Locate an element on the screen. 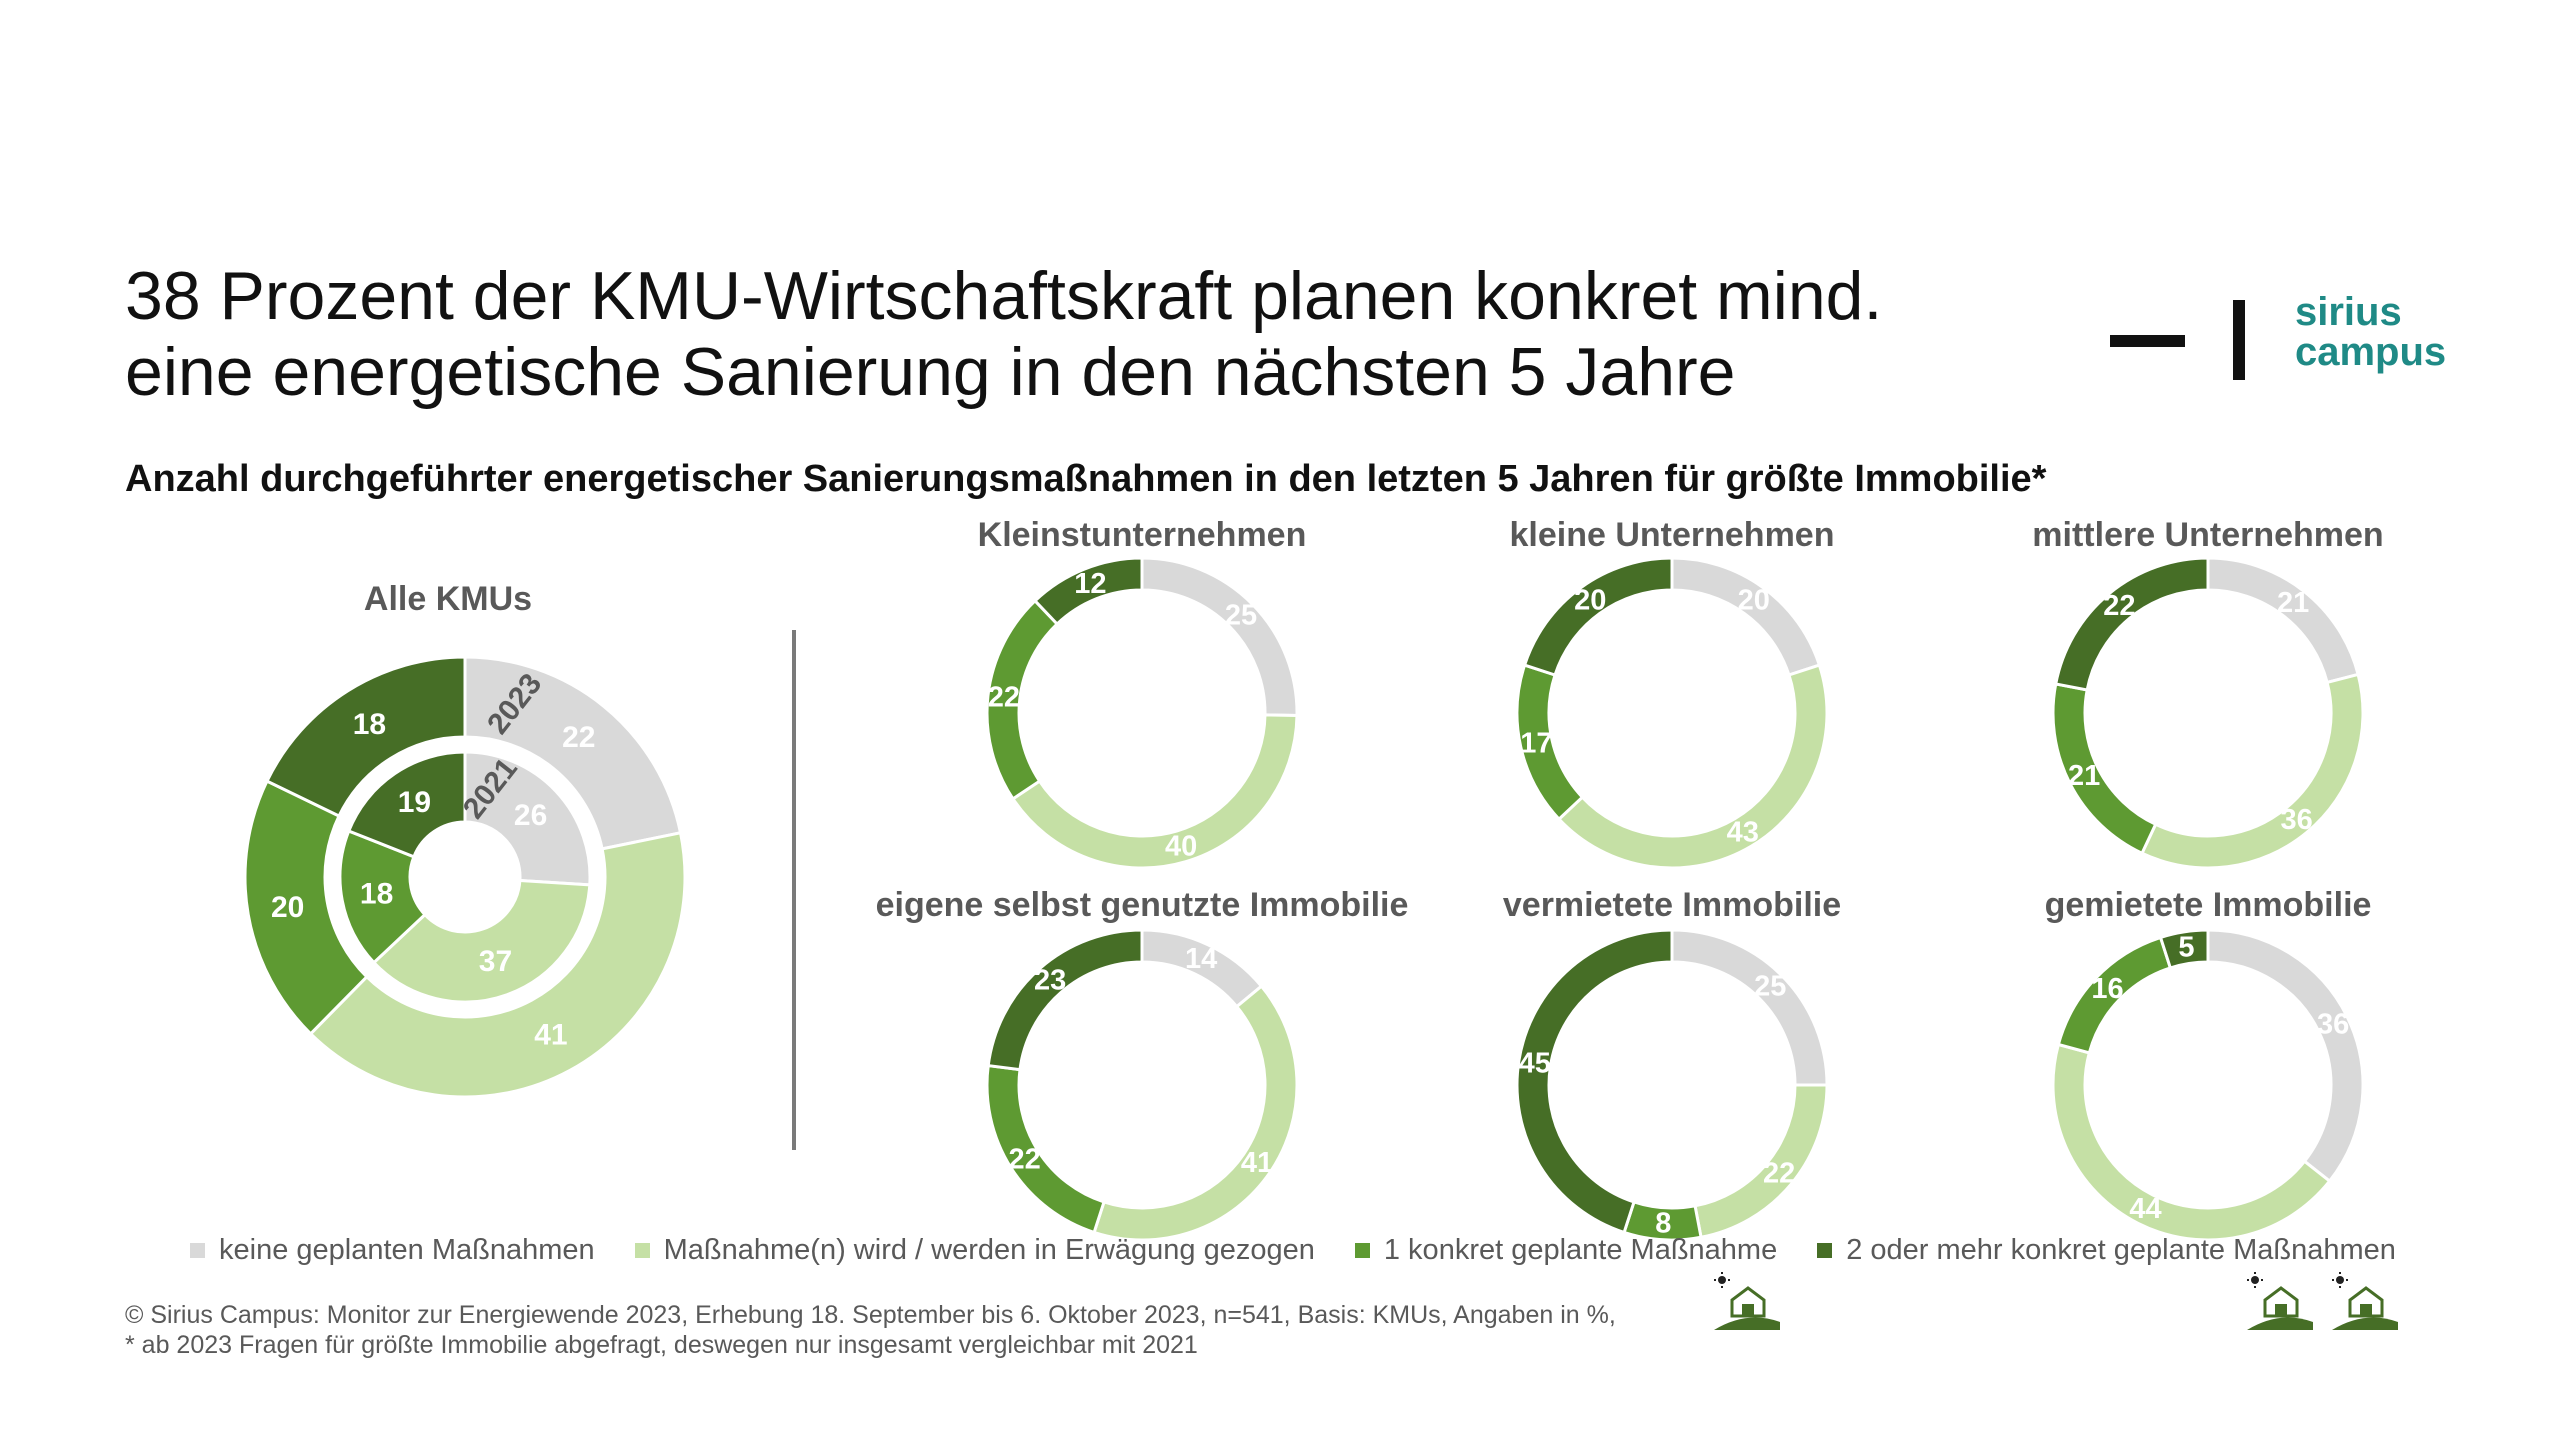 This screenshot has width=2560, height=1440. donut-title-gemietete-immobilie: gemietete Immobilie is located at coordinates (2208, 905).